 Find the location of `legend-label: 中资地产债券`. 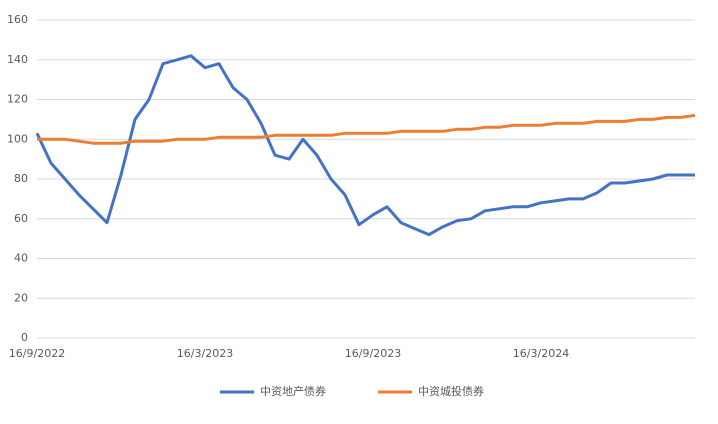

legend-label: 中资地产债券 is located at coordinates (293, 391).